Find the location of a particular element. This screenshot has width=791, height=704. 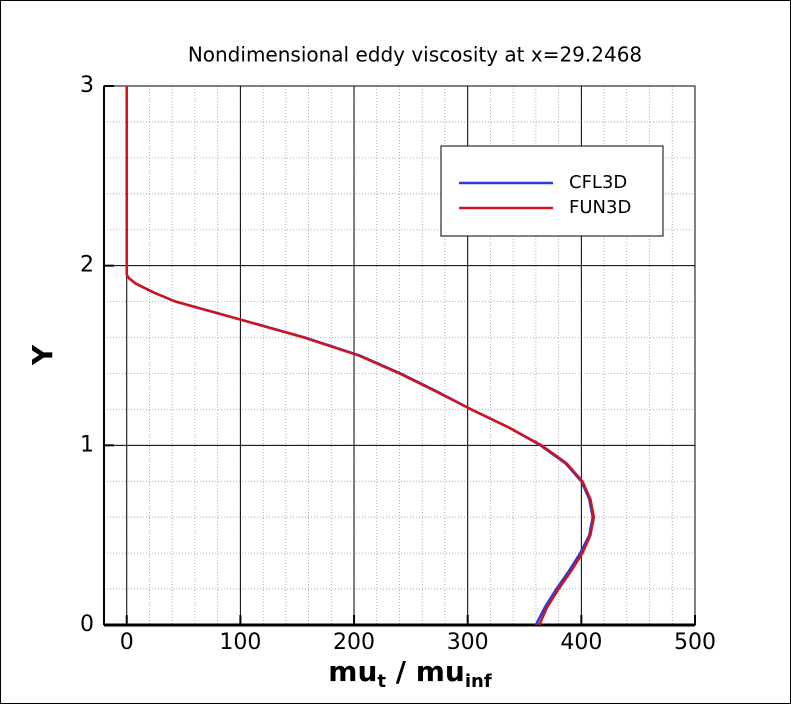

x-label-sub: inf is located at coordinates (478, 681).